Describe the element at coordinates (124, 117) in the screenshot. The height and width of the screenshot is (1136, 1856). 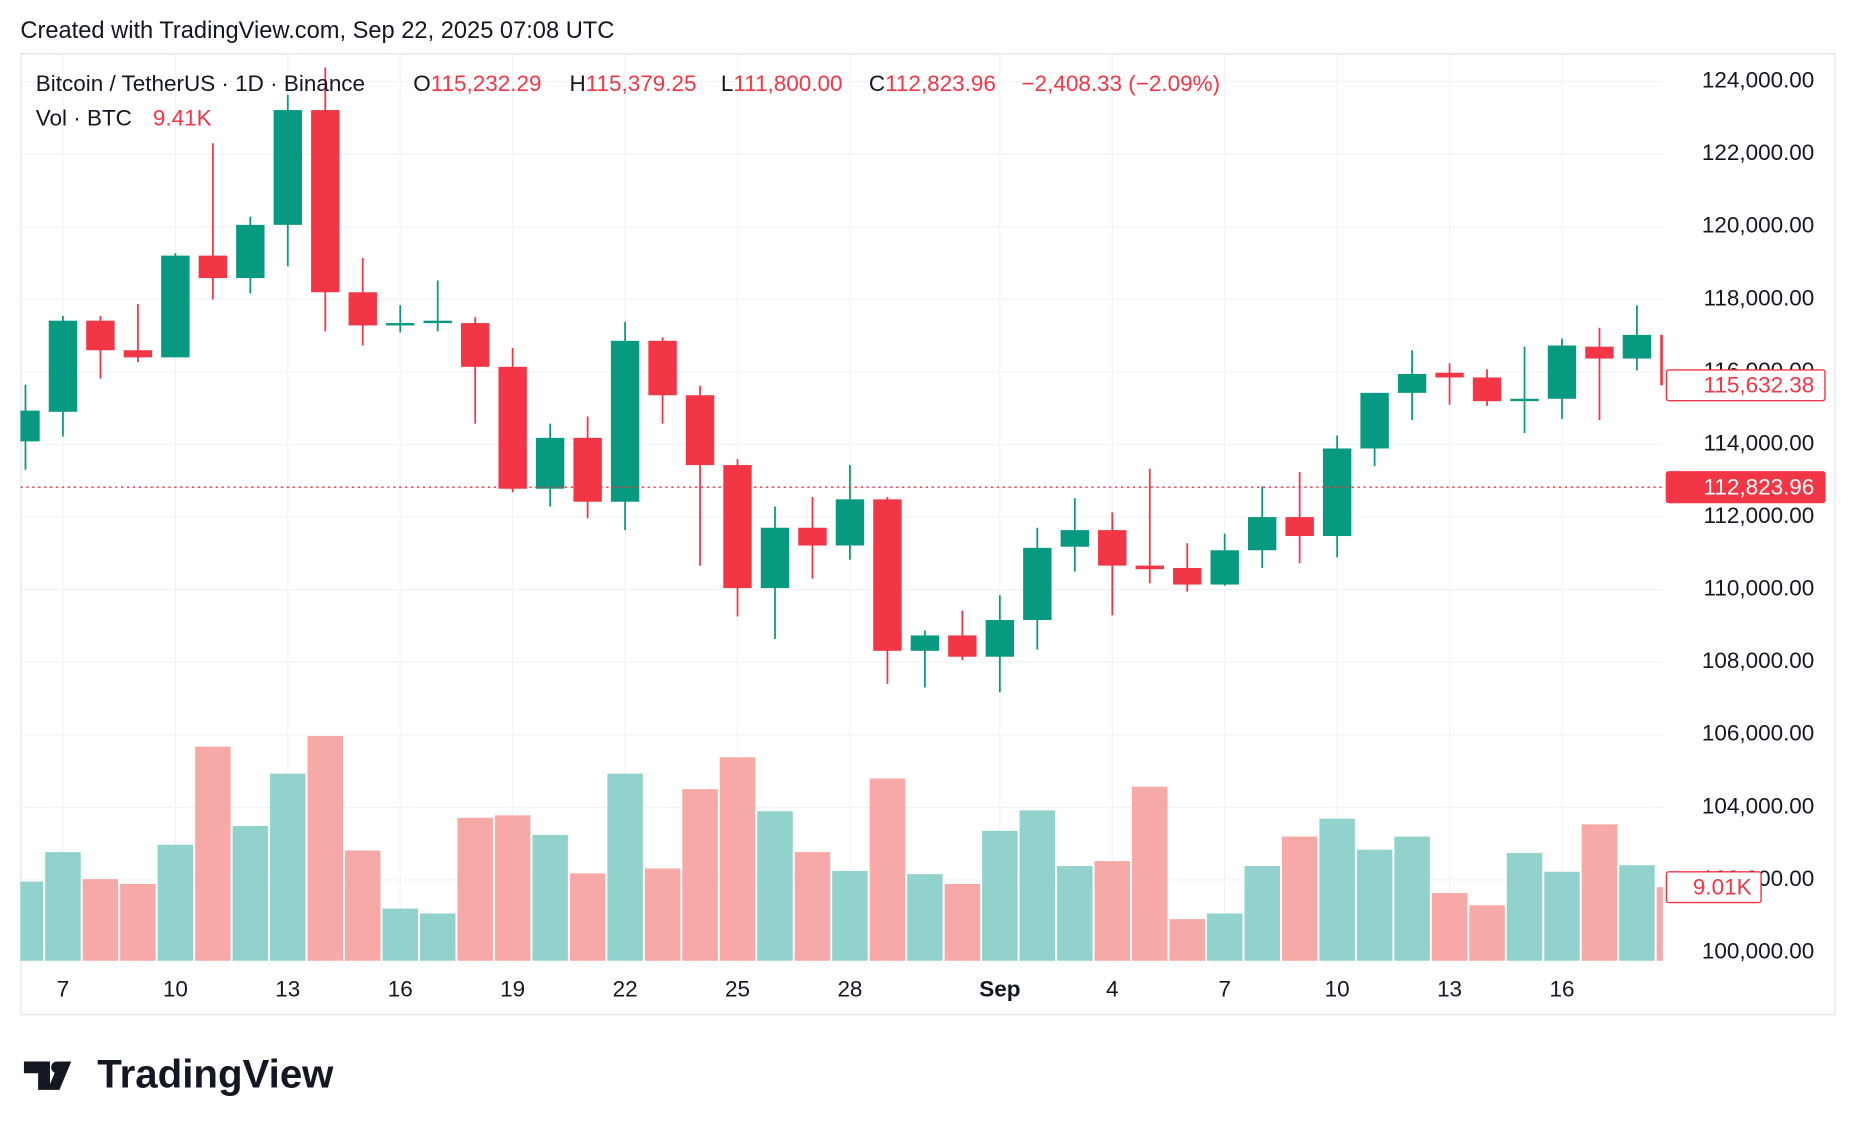
I see `volume-legend: Vol · BTC 9.41K` at that location.